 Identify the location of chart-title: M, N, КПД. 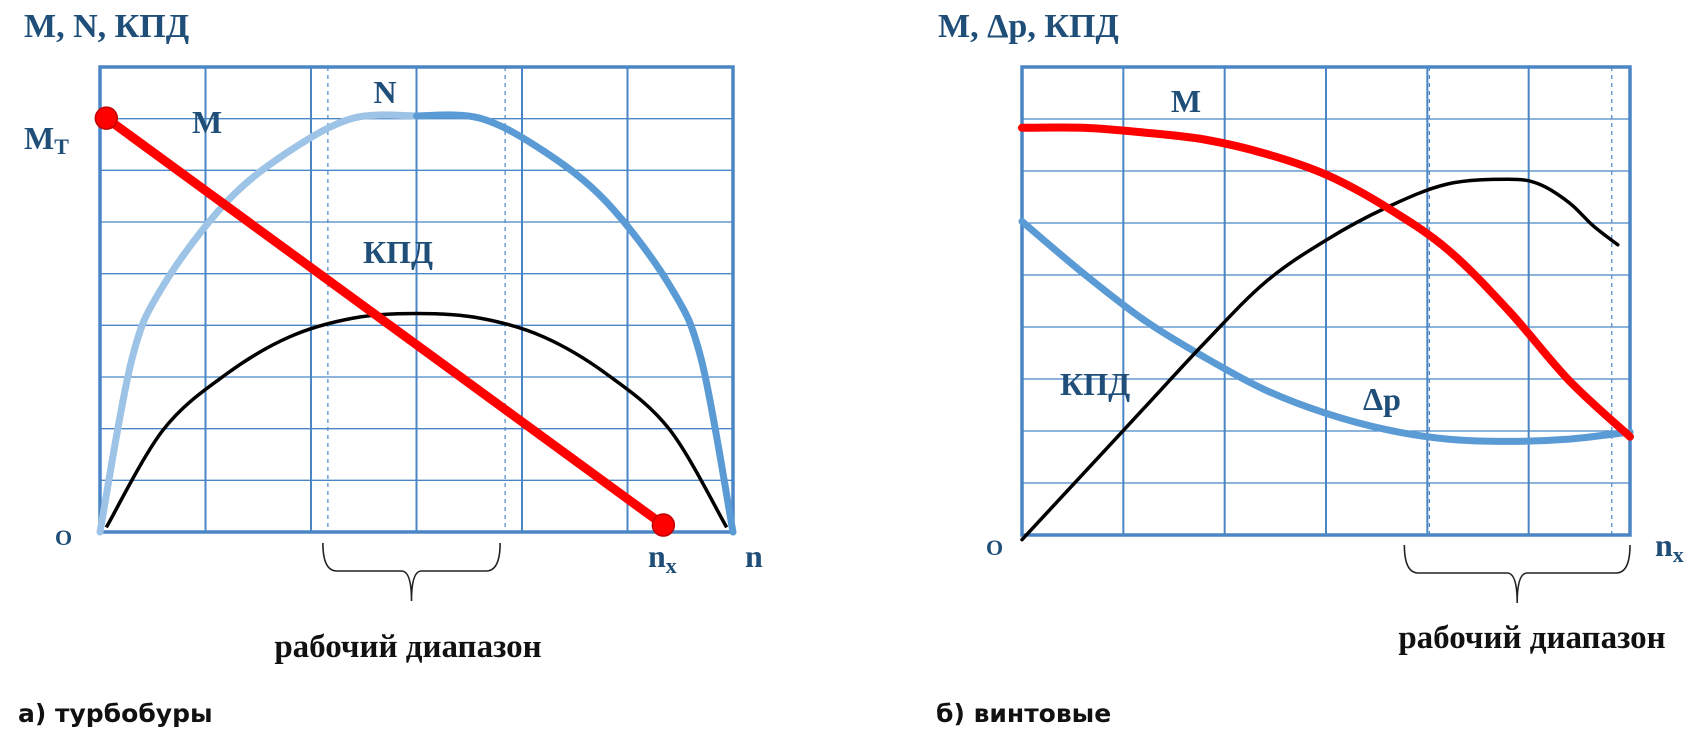
(106, 26).